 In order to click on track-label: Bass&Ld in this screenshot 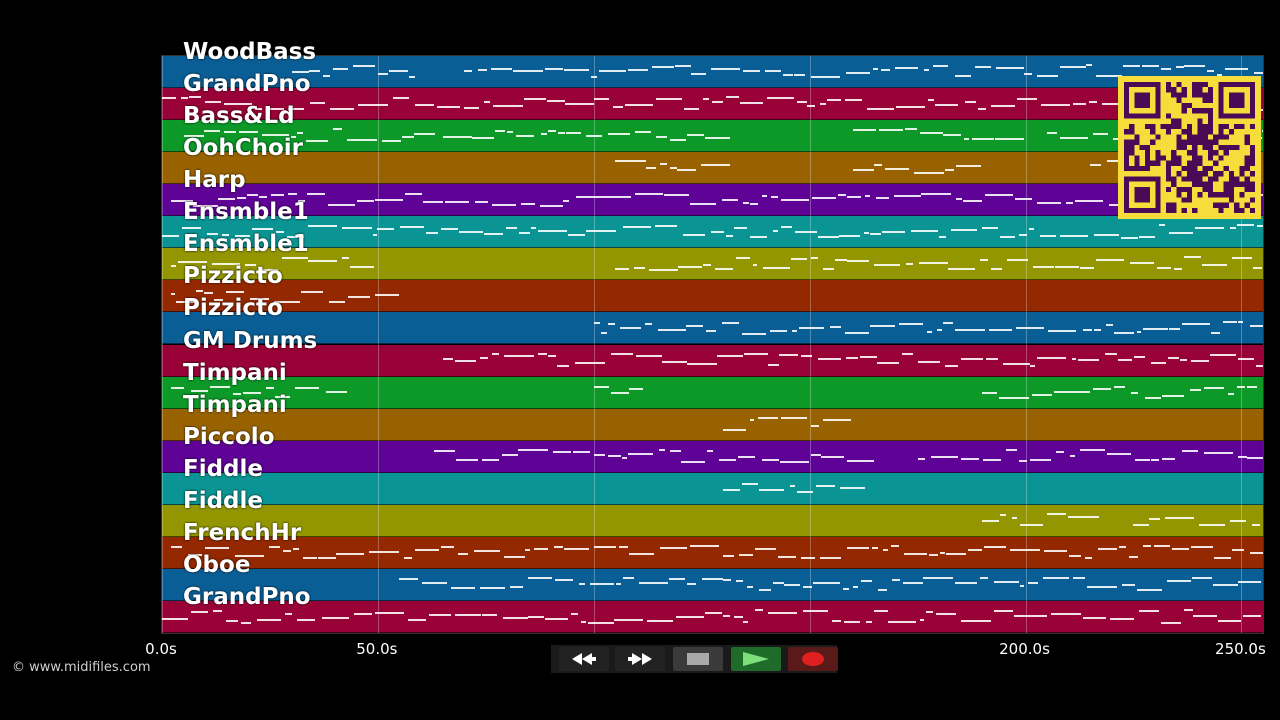, I will do `click(239, 116)`.